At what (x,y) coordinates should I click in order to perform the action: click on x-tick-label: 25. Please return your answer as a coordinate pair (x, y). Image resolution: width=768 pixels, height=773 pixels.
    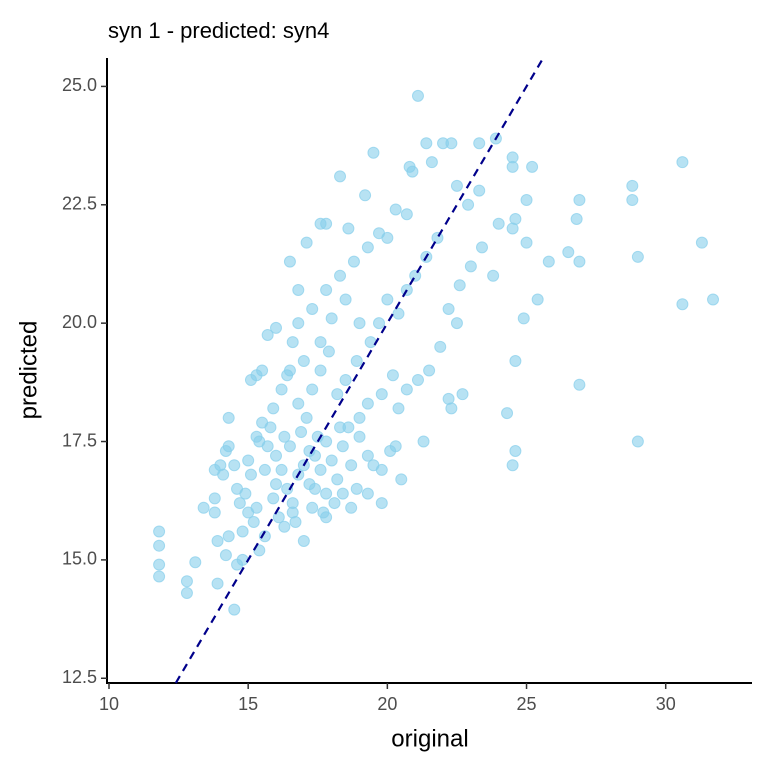
    Looking at the image, I should click on (527, 704).